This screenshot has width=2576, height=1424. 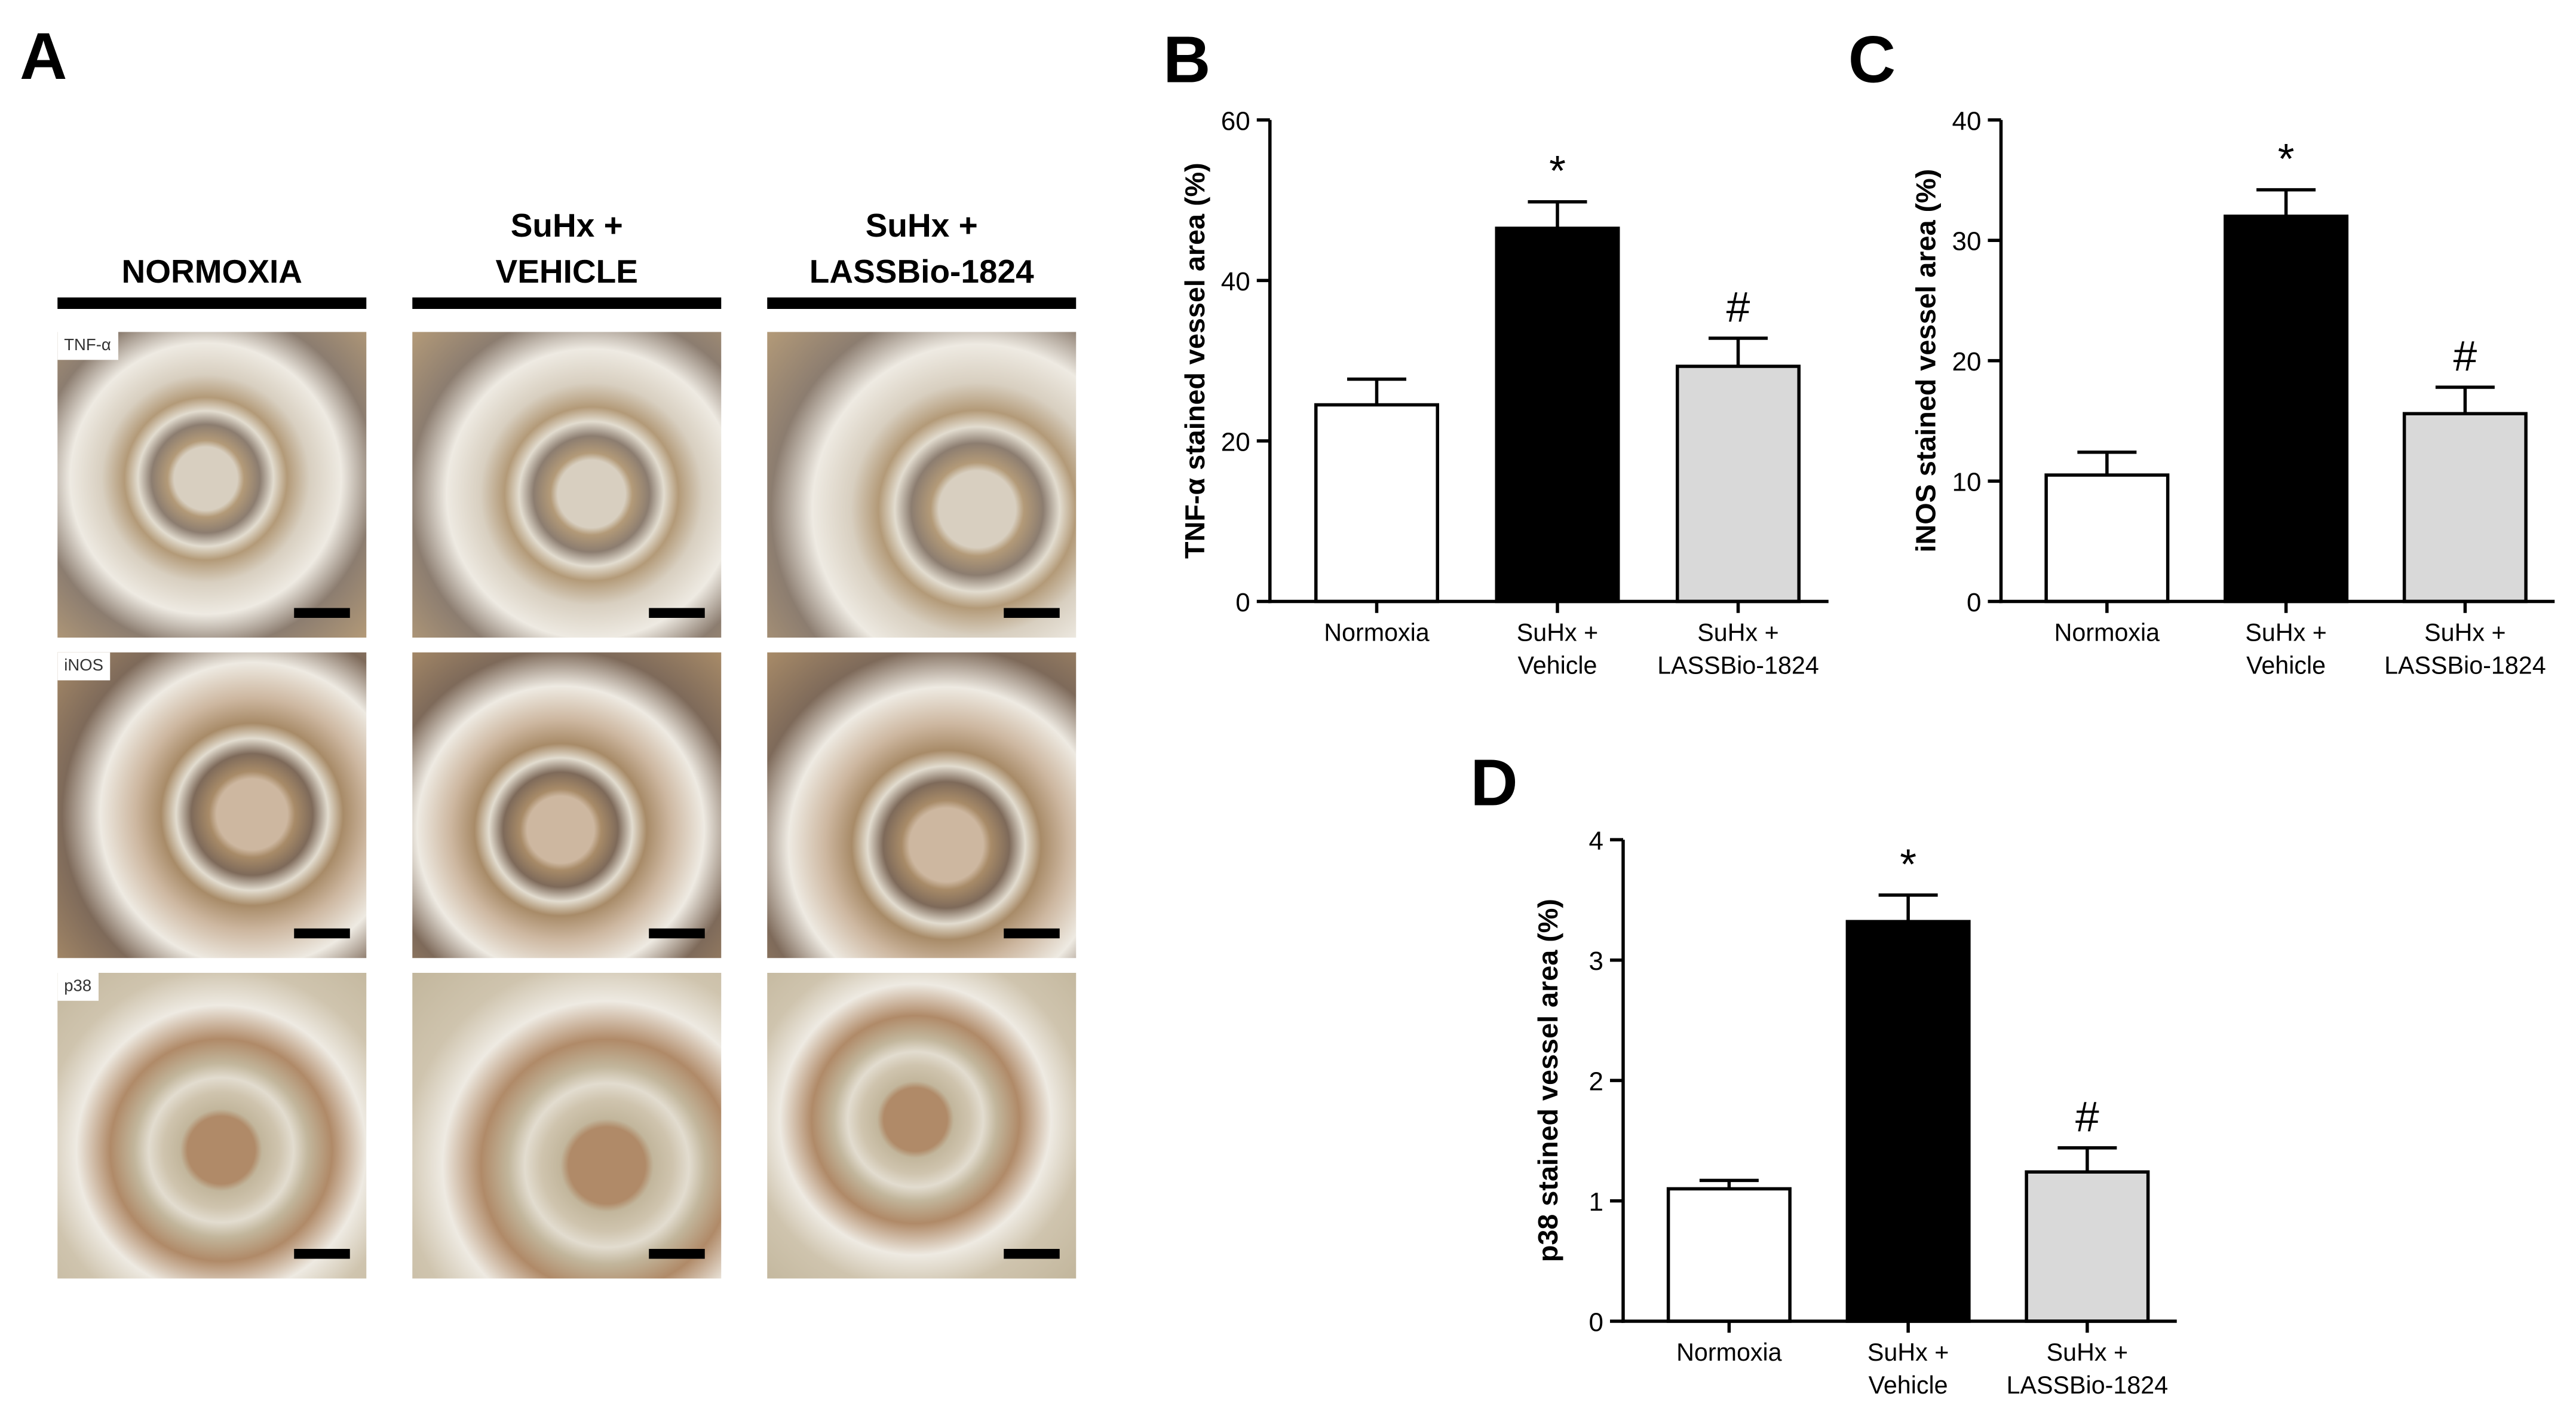 What do you see at coordinates (1967, 482) in the screenshot?
I see `y-tick-label: 10` at bounding box center [1967, 482].